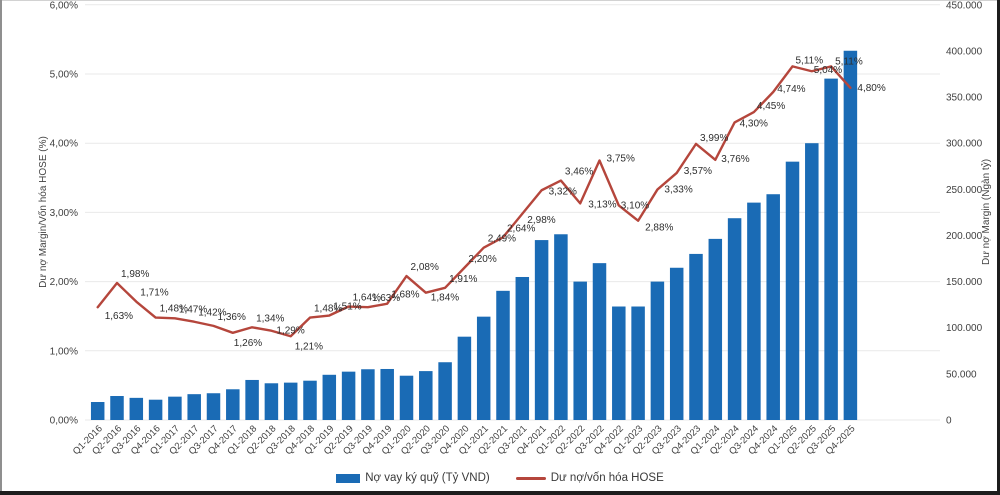 The height and width of the screenshot is (495, 1000). Describe the element at coordinates (64, 213) in the screenshot. I see `left-axis-ticks: 0,00% 1,00% 2,00% 3,00% 4,00% 5,00% 6,00%` at that location.